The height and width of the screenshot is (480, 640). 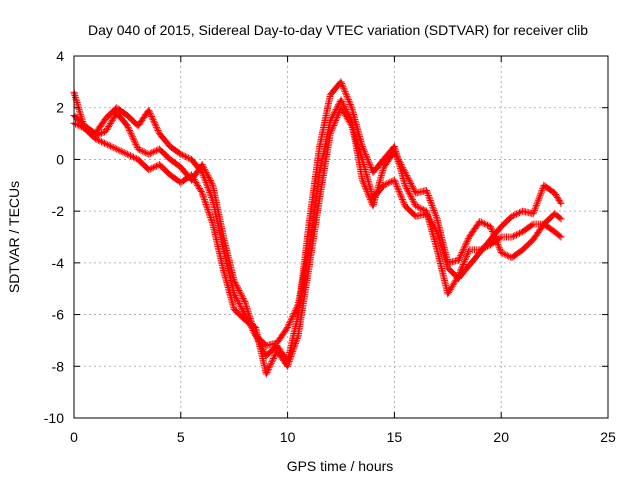 I want to click on x-tick-label: 20, so click(x=501, y=437).